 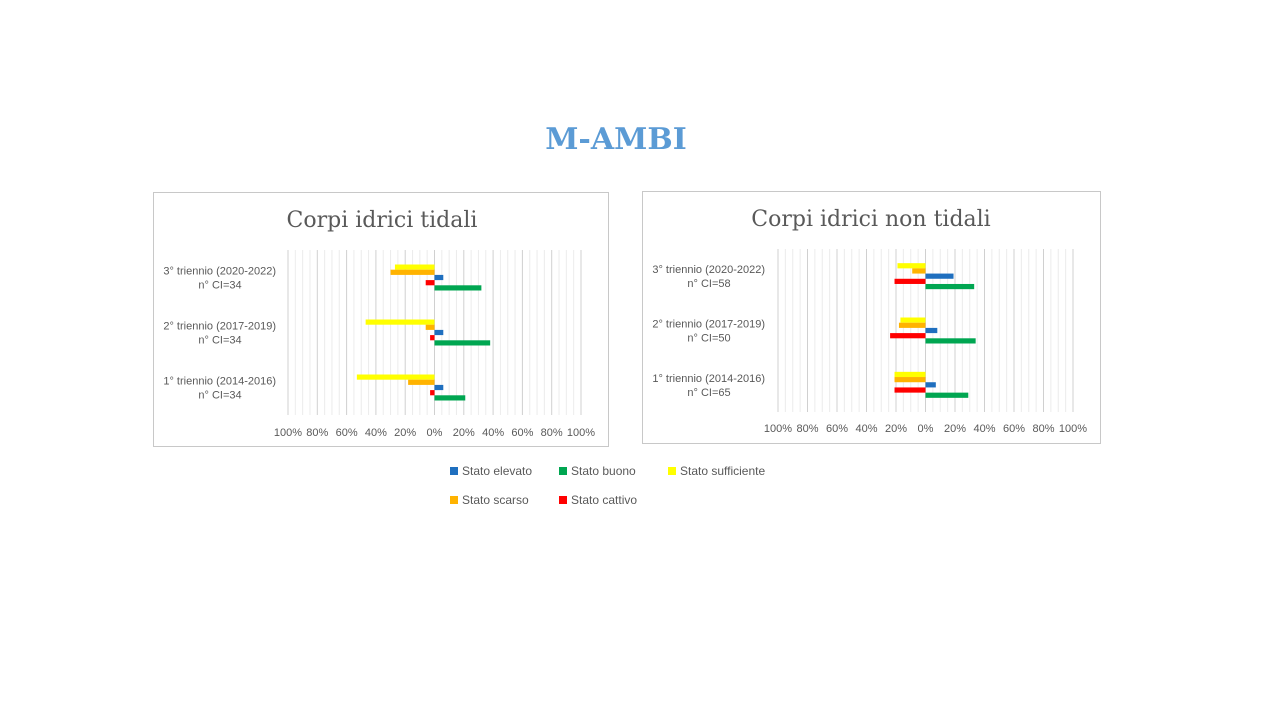 I want to click on legend-item: Stato buono, so click(x=597, y=471).